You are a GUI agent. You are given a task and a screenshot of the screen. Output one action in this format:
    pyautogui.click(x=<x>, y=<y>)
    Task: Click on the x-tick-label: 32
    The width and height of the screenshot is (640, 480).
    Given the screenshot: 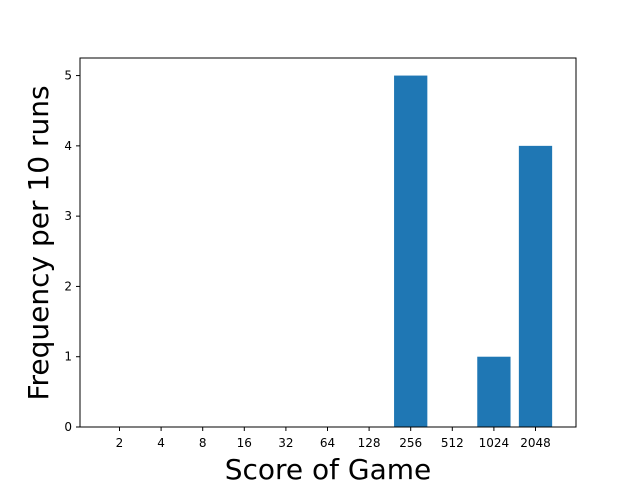 What is the action you would take?
    pyautogui.click(x=285, y=443)
    